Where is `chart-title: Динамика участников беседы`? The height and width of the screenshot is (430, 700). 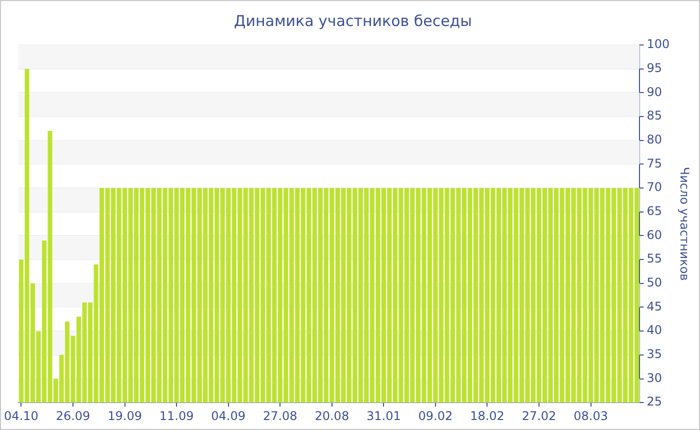
chart-title: Динамика участников беседы is located at coordinates (353, 21).